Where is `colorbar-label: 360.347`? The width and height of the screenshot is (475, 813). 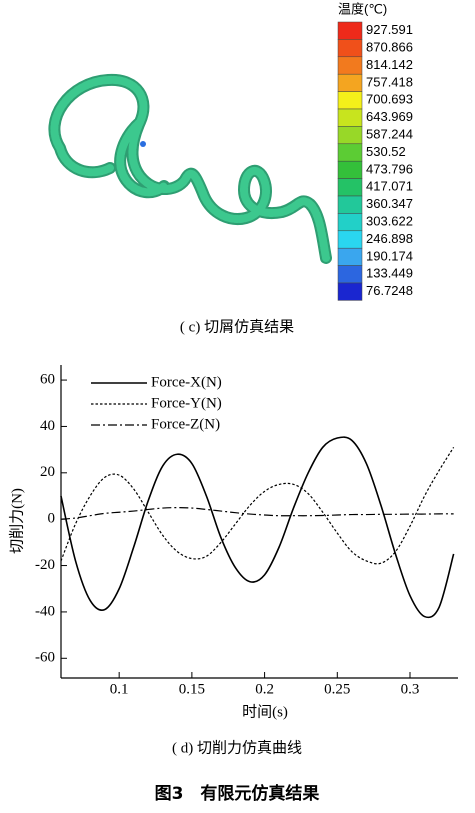
colorbar-label: 360.347 is located at coordinates (389, 203).